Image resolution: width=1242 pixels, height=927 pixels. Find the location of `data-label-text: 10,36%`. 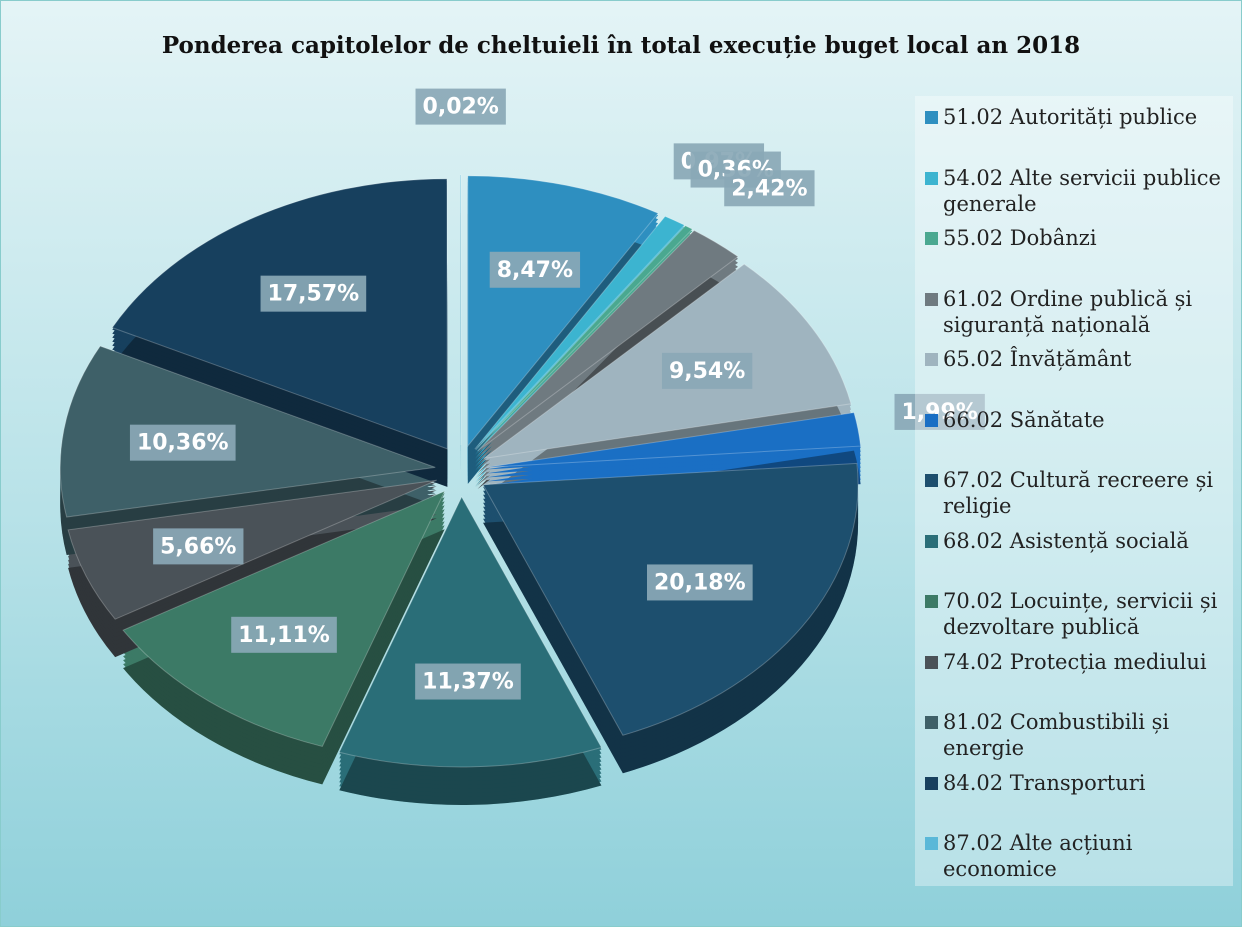

data-label-text: 10,36% is located at coordinates (183, 443).